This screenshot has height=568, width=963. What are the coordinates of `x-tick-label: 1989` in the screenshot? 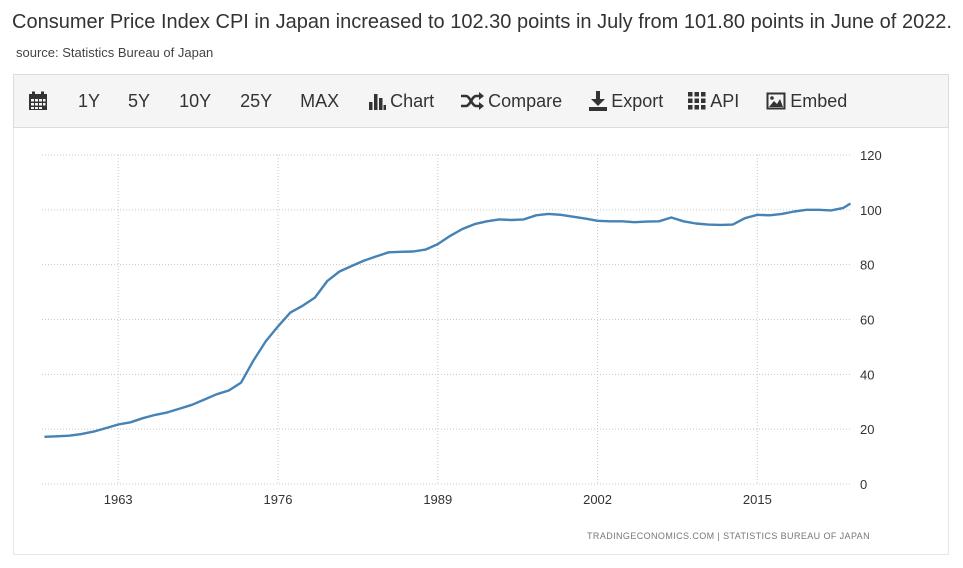 It's located at (437, 499).